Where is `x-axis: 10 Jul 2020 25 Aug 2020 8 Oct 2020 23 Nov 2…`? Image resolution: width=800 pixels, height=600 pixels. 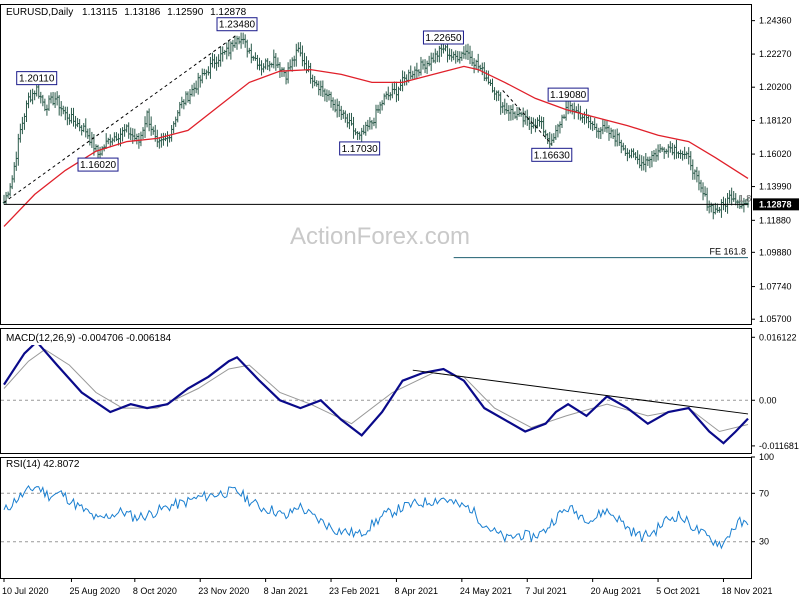 x-axis: 10 Jul 2020 25 Aug 2020 8 Oct 2020 23 Nov 2… is located at coordinates (387, 587).